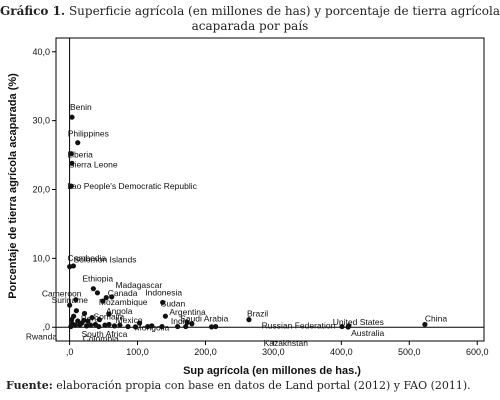  What do you see at coordinates (272, 371) in the screenshot?
I see `x-axis-label: Sup agrícola (en millones de has.)` at bounding box center [272, 371].